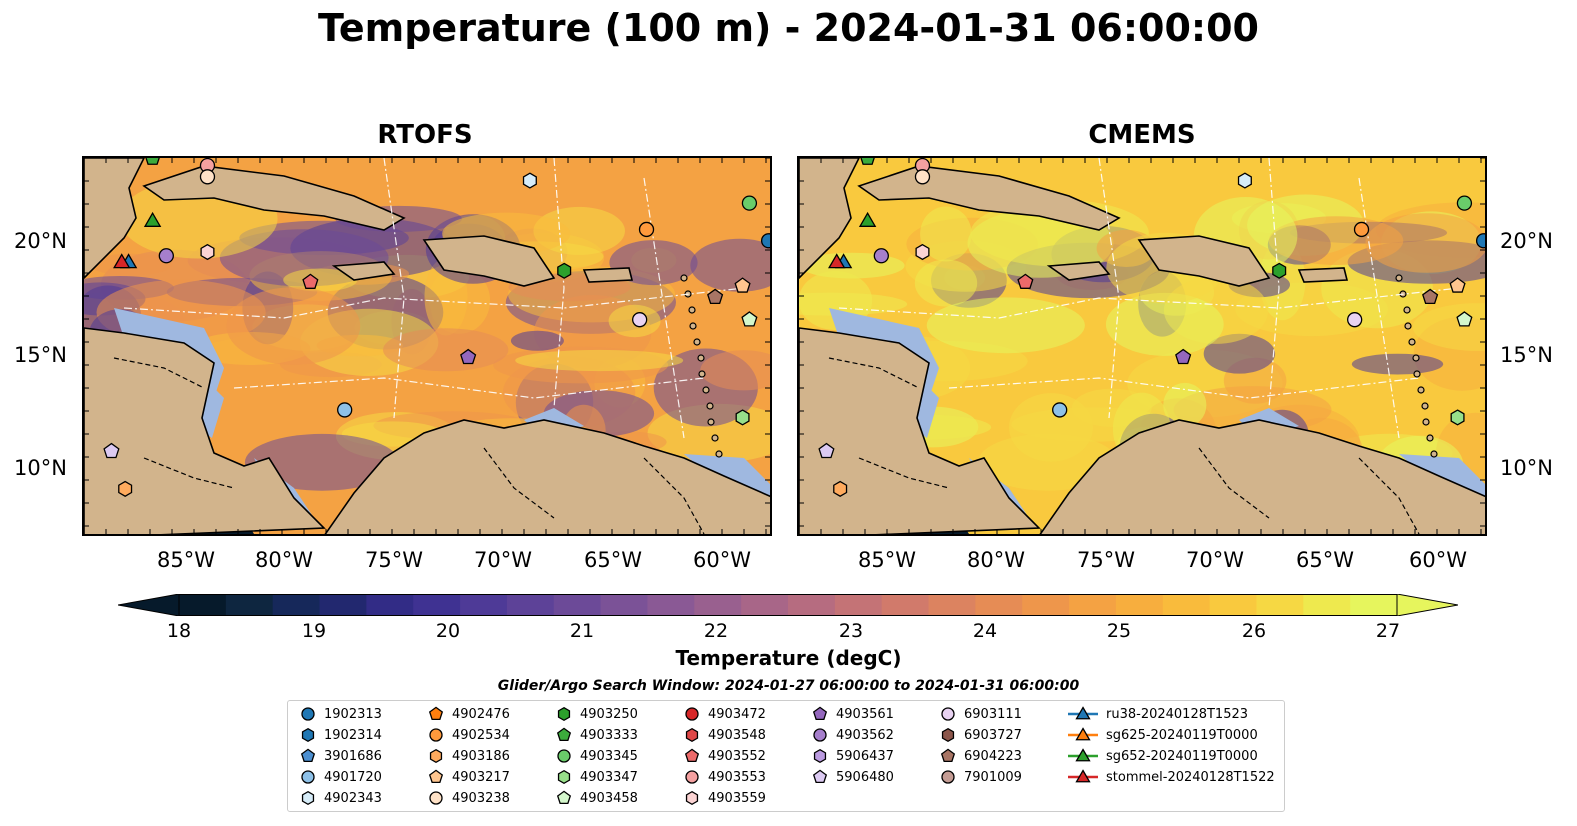  What do you see at coordinates (887, 560) in the screenshot?
I see `lon-label-85w-right: 85°W` at bounding box center [887, 560].